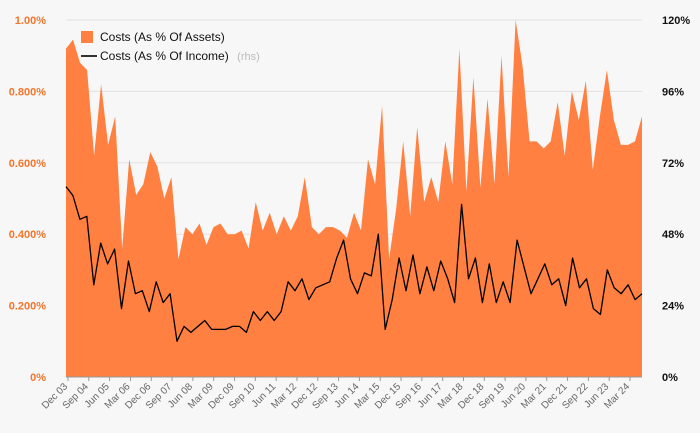  I want to click on right-tick-label: 48%, so click(673, 235).